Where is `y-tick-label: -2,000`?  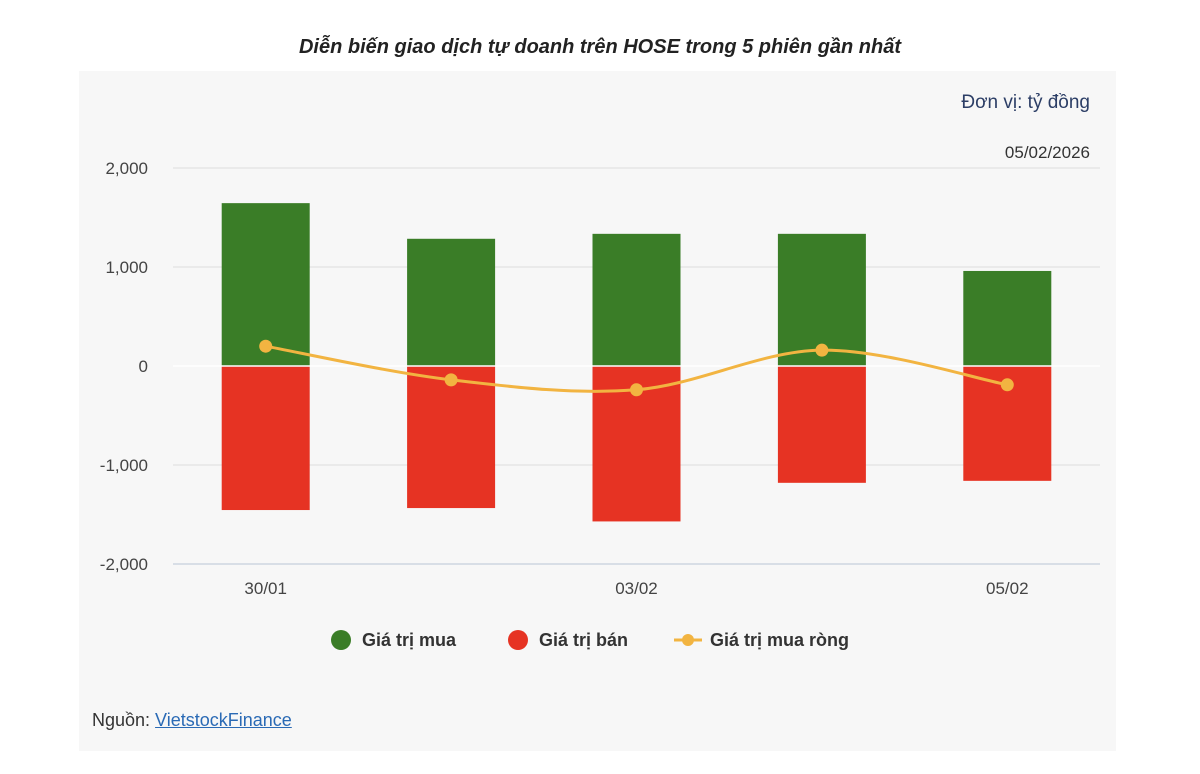
y-tick-label: -2,000 is located at coordinates (124, 564).